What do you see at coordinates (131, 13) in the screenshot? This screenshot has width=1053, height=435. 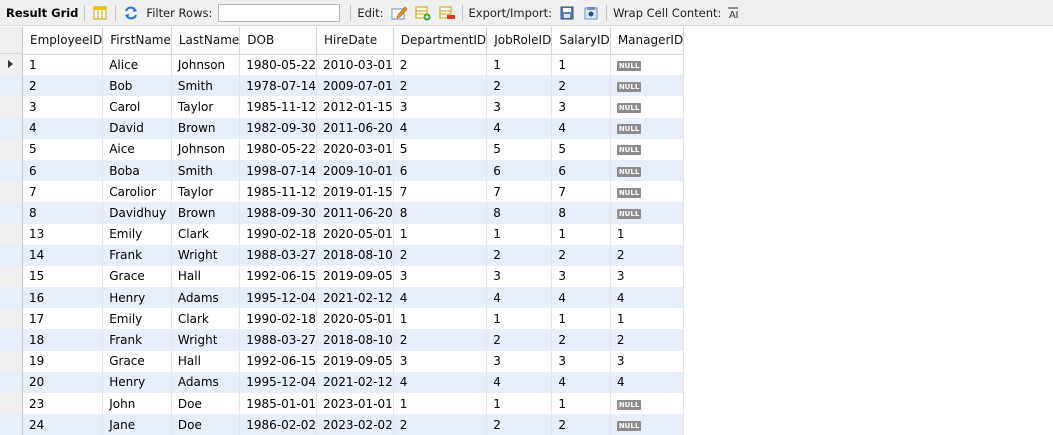 I see `refresh-icon` at bounding box center [131, 13].